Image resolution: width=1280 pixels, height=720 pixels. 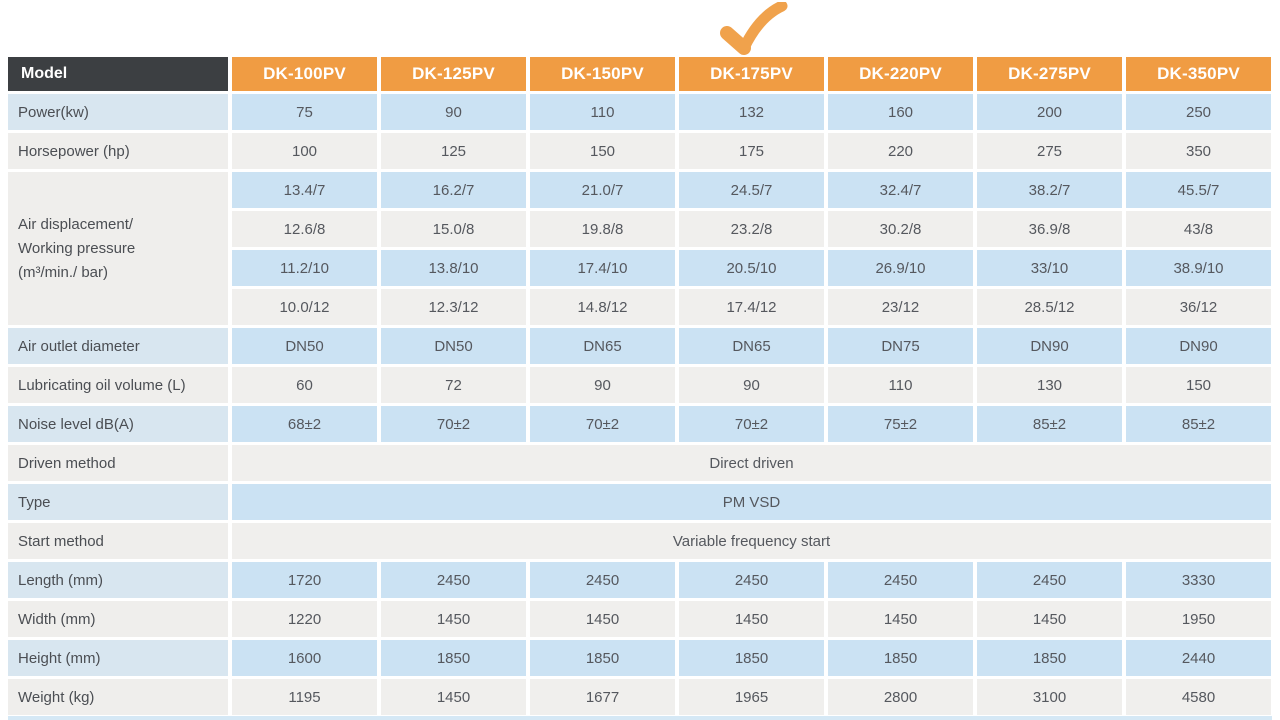 I want to click on row-label-line: (m³/min./ bar), so click(x=63, y=272).